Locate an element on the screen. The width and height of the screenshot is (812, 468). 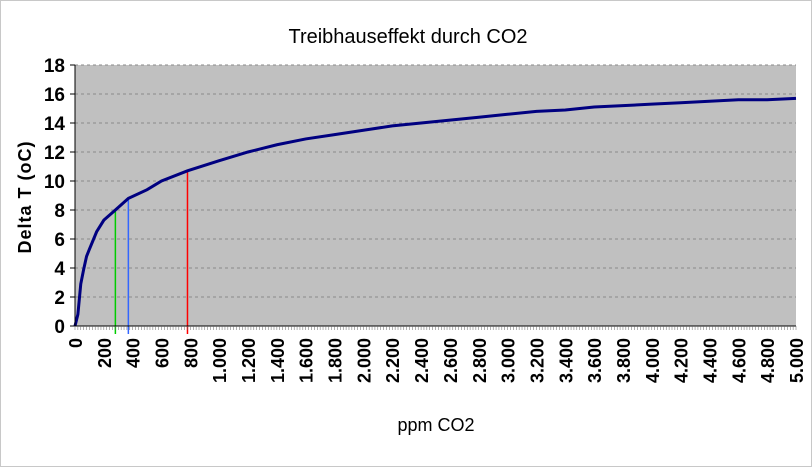
x-tick-label: 1.200 is located at coordinates (249, 360).